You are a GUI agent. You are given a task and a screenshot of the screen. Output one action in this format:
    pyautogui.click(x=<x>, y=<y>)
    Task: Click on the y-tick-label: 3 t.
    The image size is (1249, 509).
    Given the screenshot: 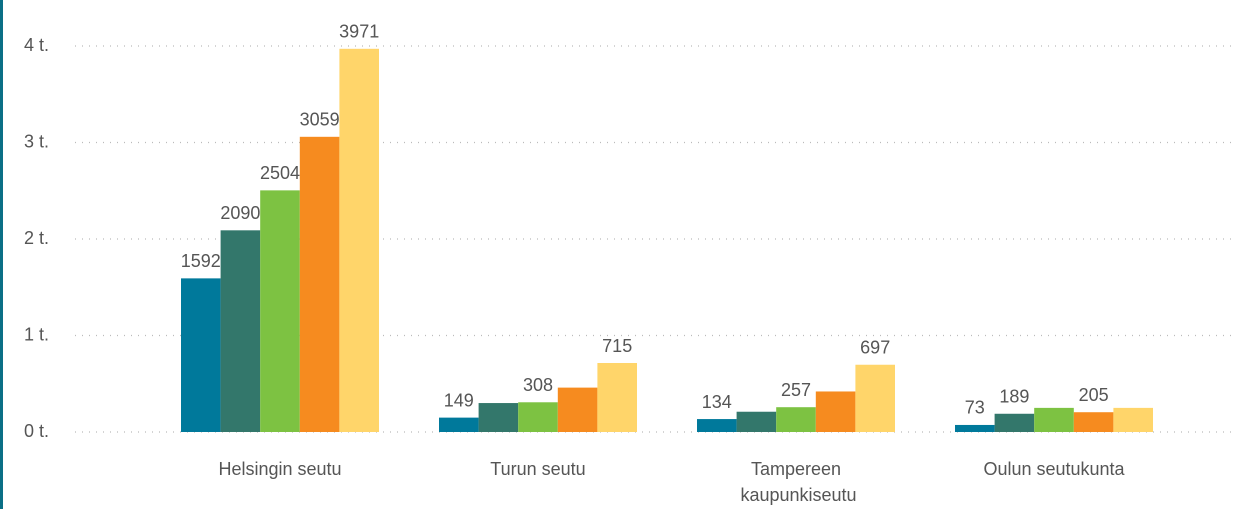 What is the action you would take?
    pyautogui.click(x=36, y=141)
    